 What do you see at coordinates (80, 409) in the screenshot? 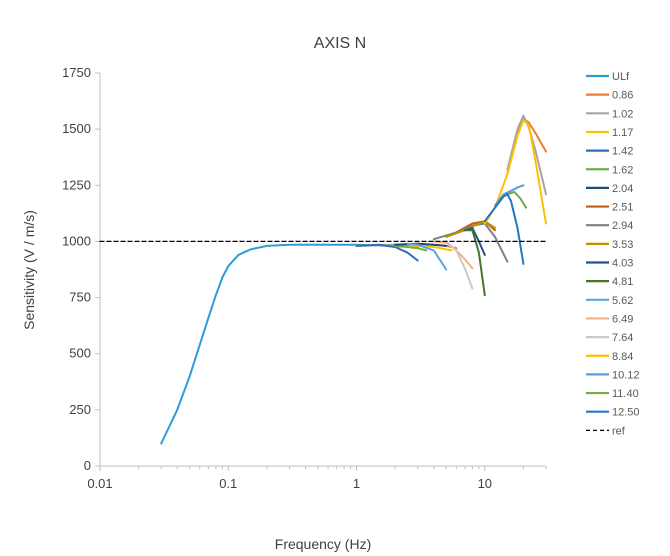
I see `y-tick-label: 250` at bounding box center [80, 409].